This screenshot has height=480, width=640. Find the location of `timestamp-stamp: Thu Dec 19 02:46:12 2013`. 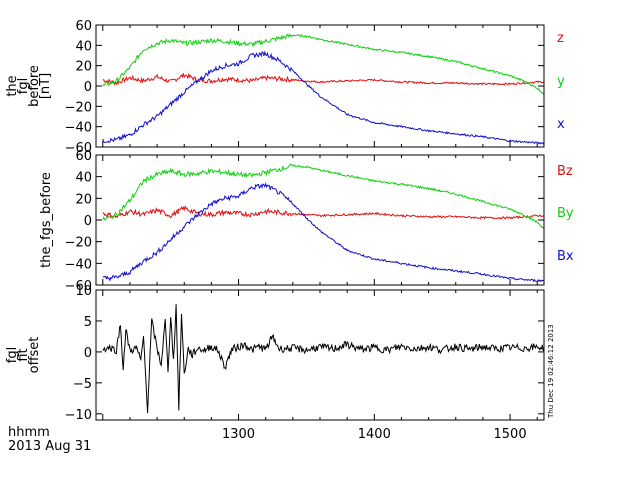

timestamp-stamp: Thu Dec 19 02:46:12 2013 is located at coordinates (551, 371).